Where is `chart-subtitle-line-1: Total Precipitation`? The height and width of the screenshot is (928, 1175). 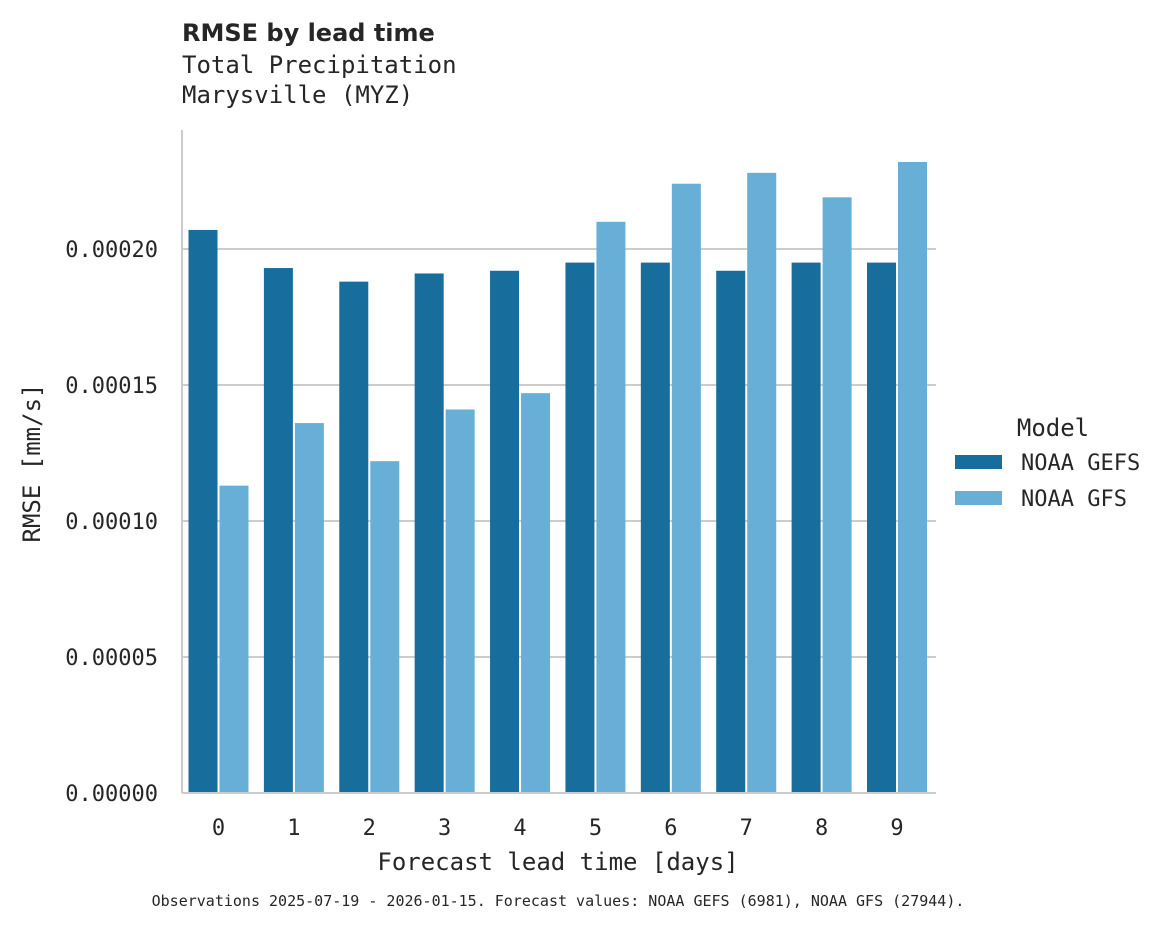
chart-subtitle-line-1: Total Precipitation is located at coordinates (319, 65).